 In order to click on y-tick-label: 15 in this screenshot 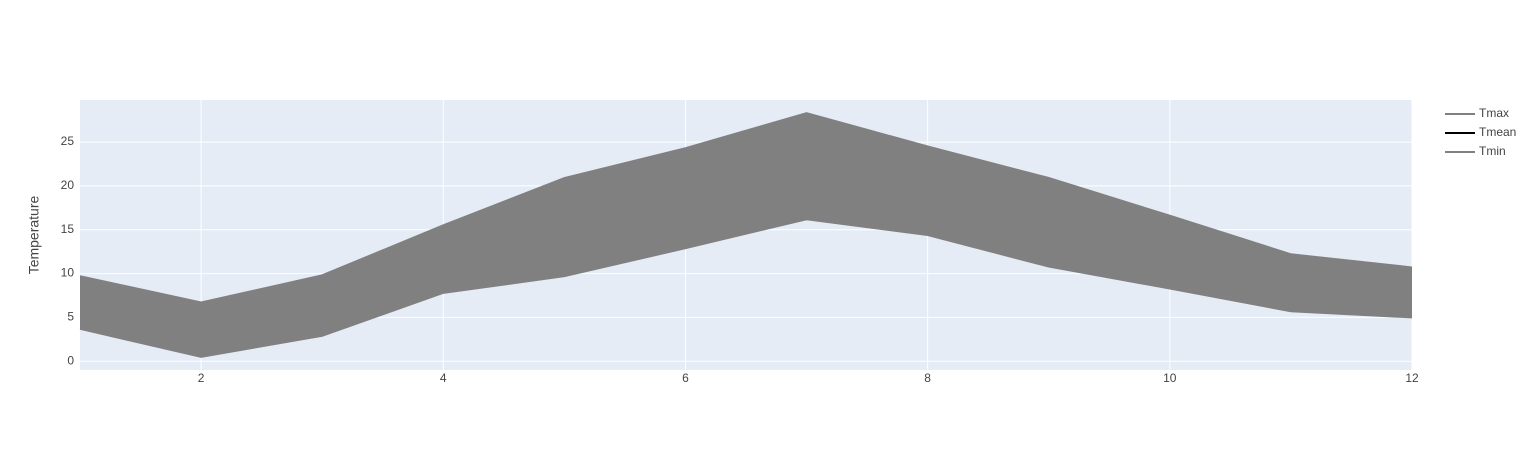, I will do `click(68, 229)`.